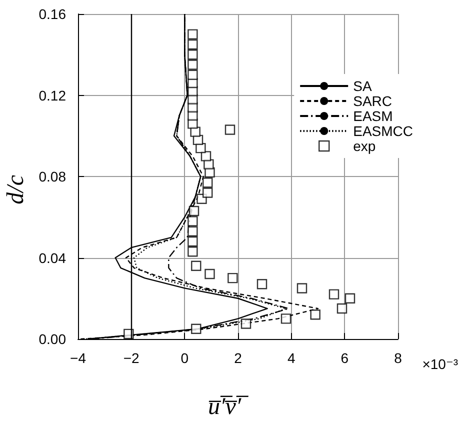 This screenshot has height=429, width=466. I want to click on x-tick-label: 6, so click(344, 358).